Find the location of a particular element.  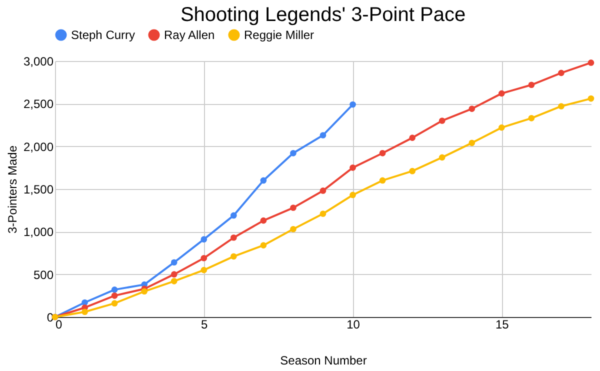

y-tick-label: 3,000 is located at coordinates (38, 61).